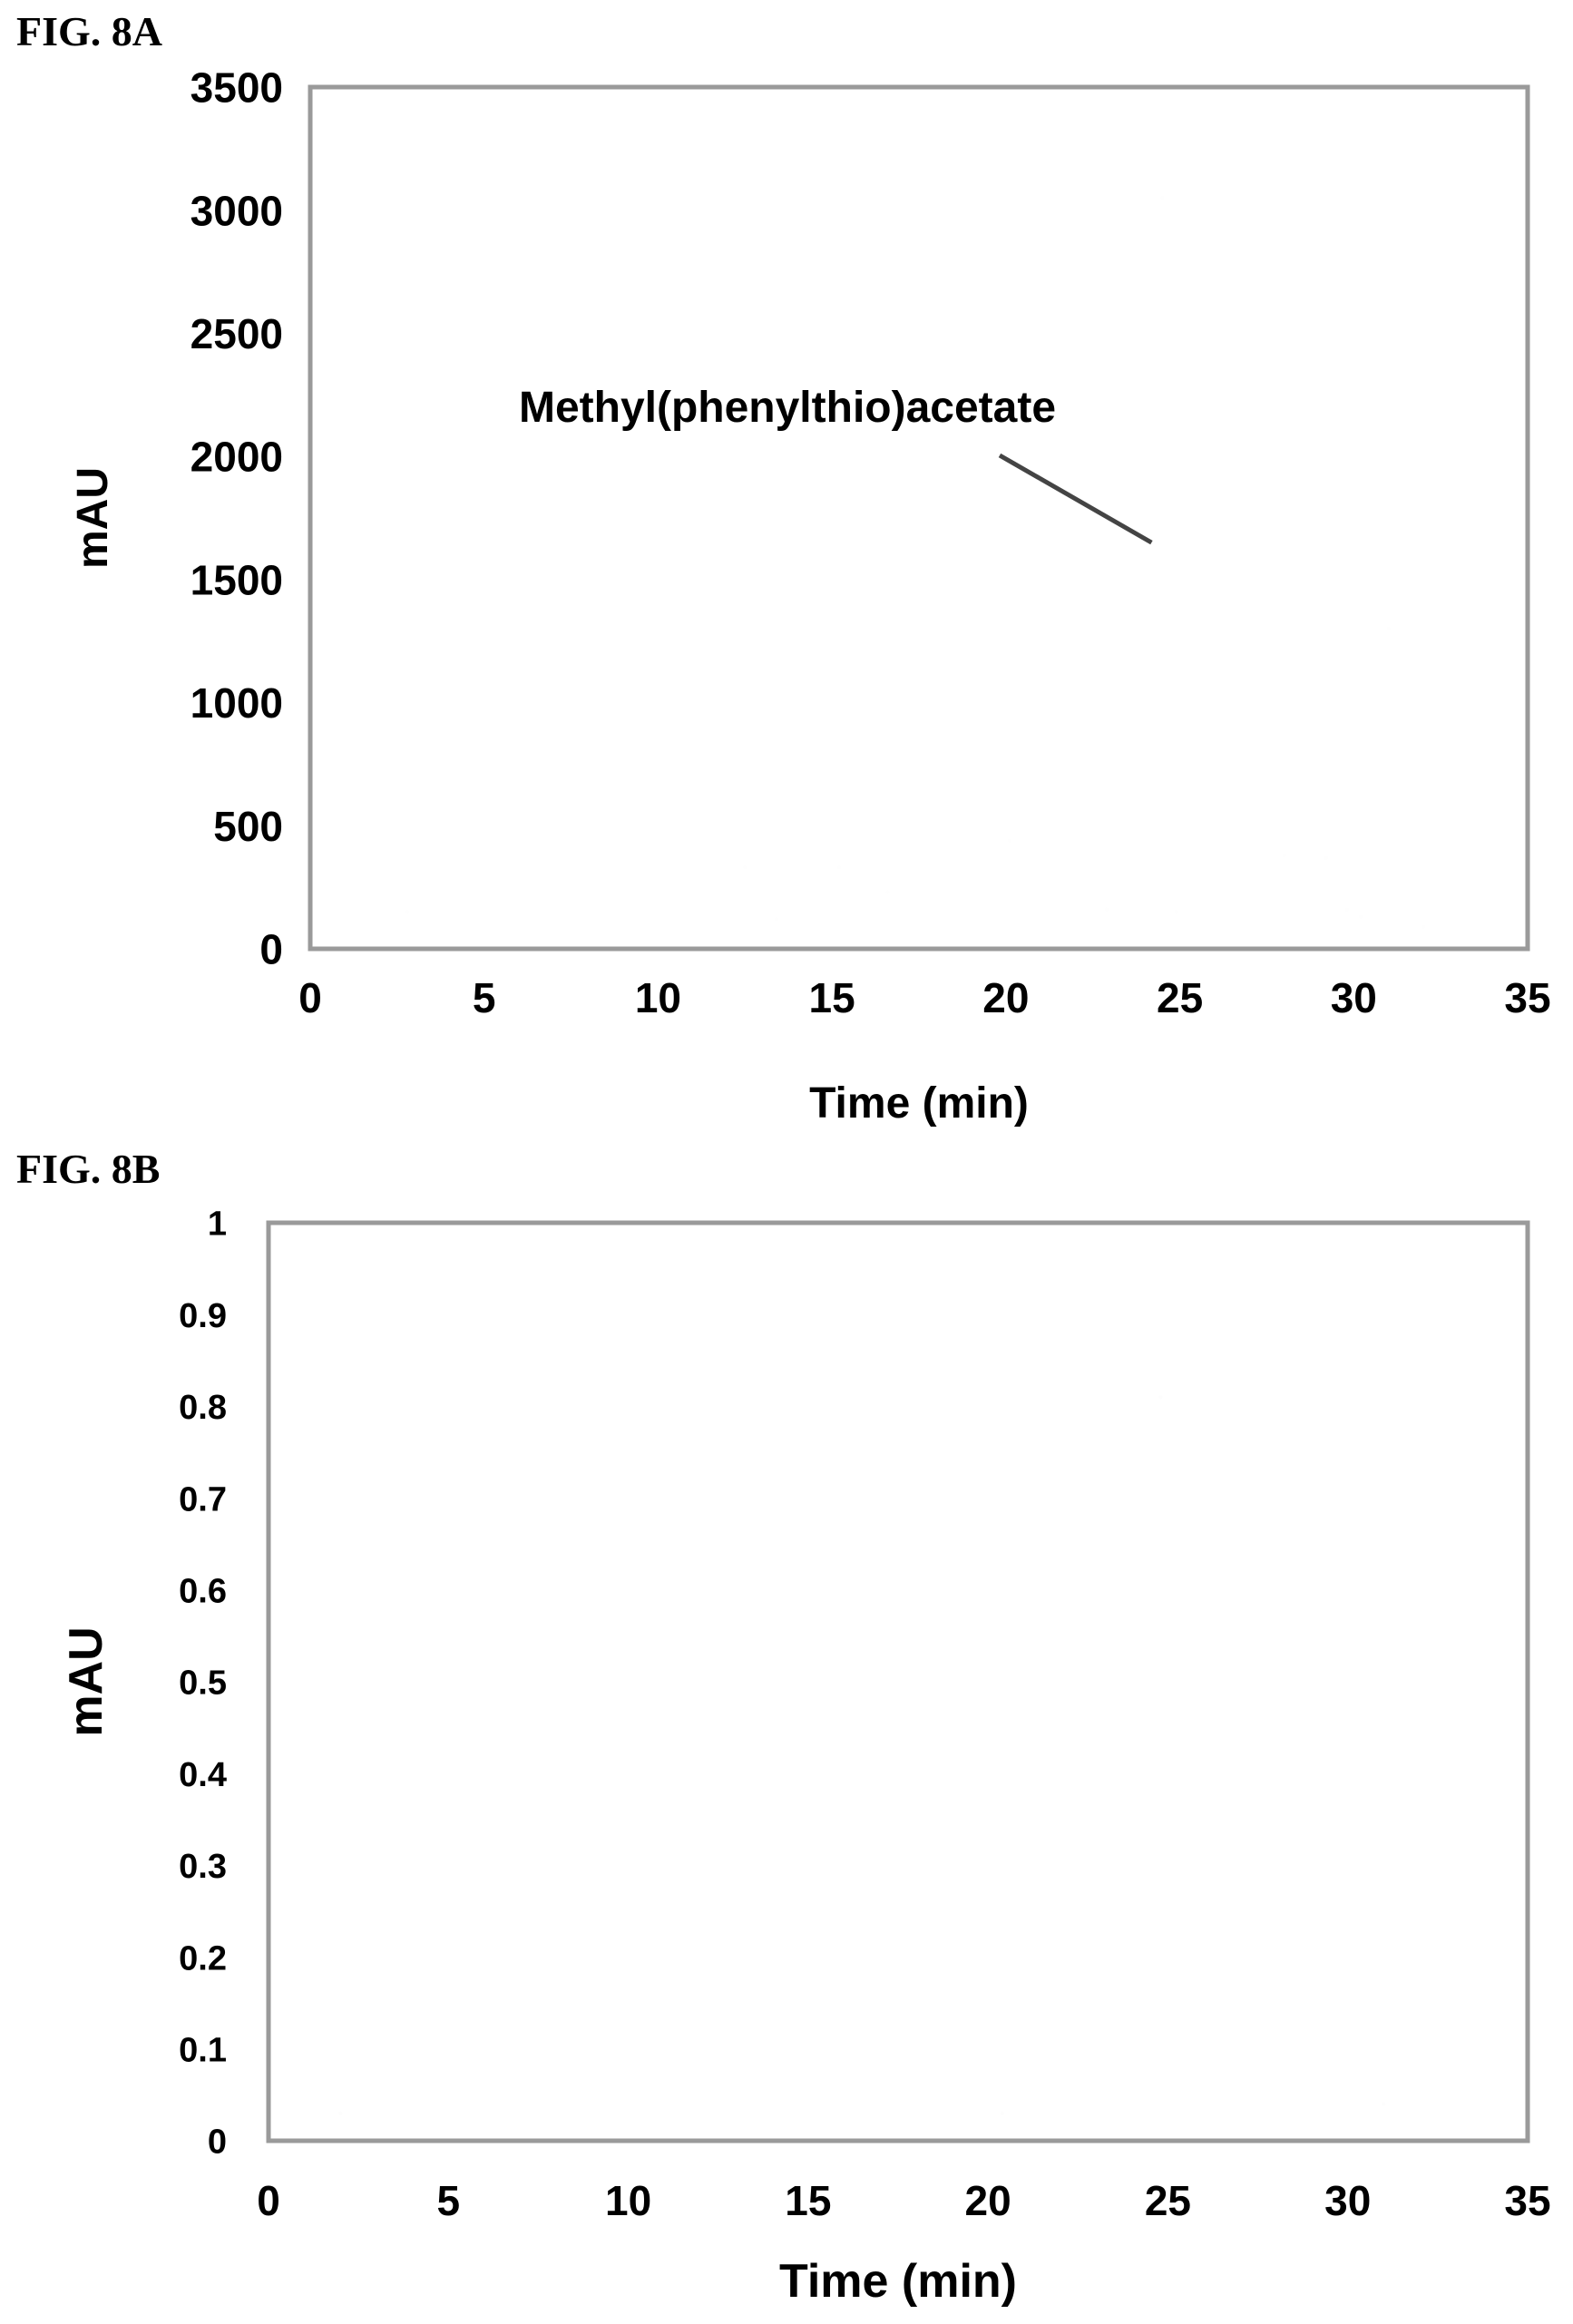  Describe the element at coordinates (203, 2050) in the screenshot. I see `chart-b-y-tick-label: 0.1` at that location.